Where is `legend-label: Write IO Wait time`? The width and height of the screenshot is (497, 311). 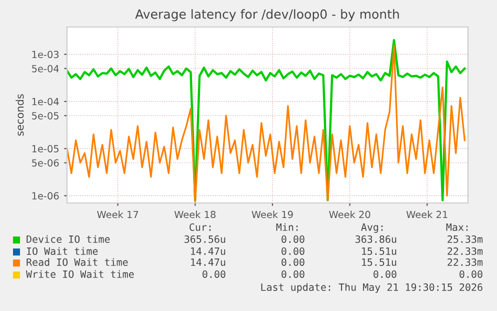
legend-label: Write IO Wait time is located at coordinates (80, 274).